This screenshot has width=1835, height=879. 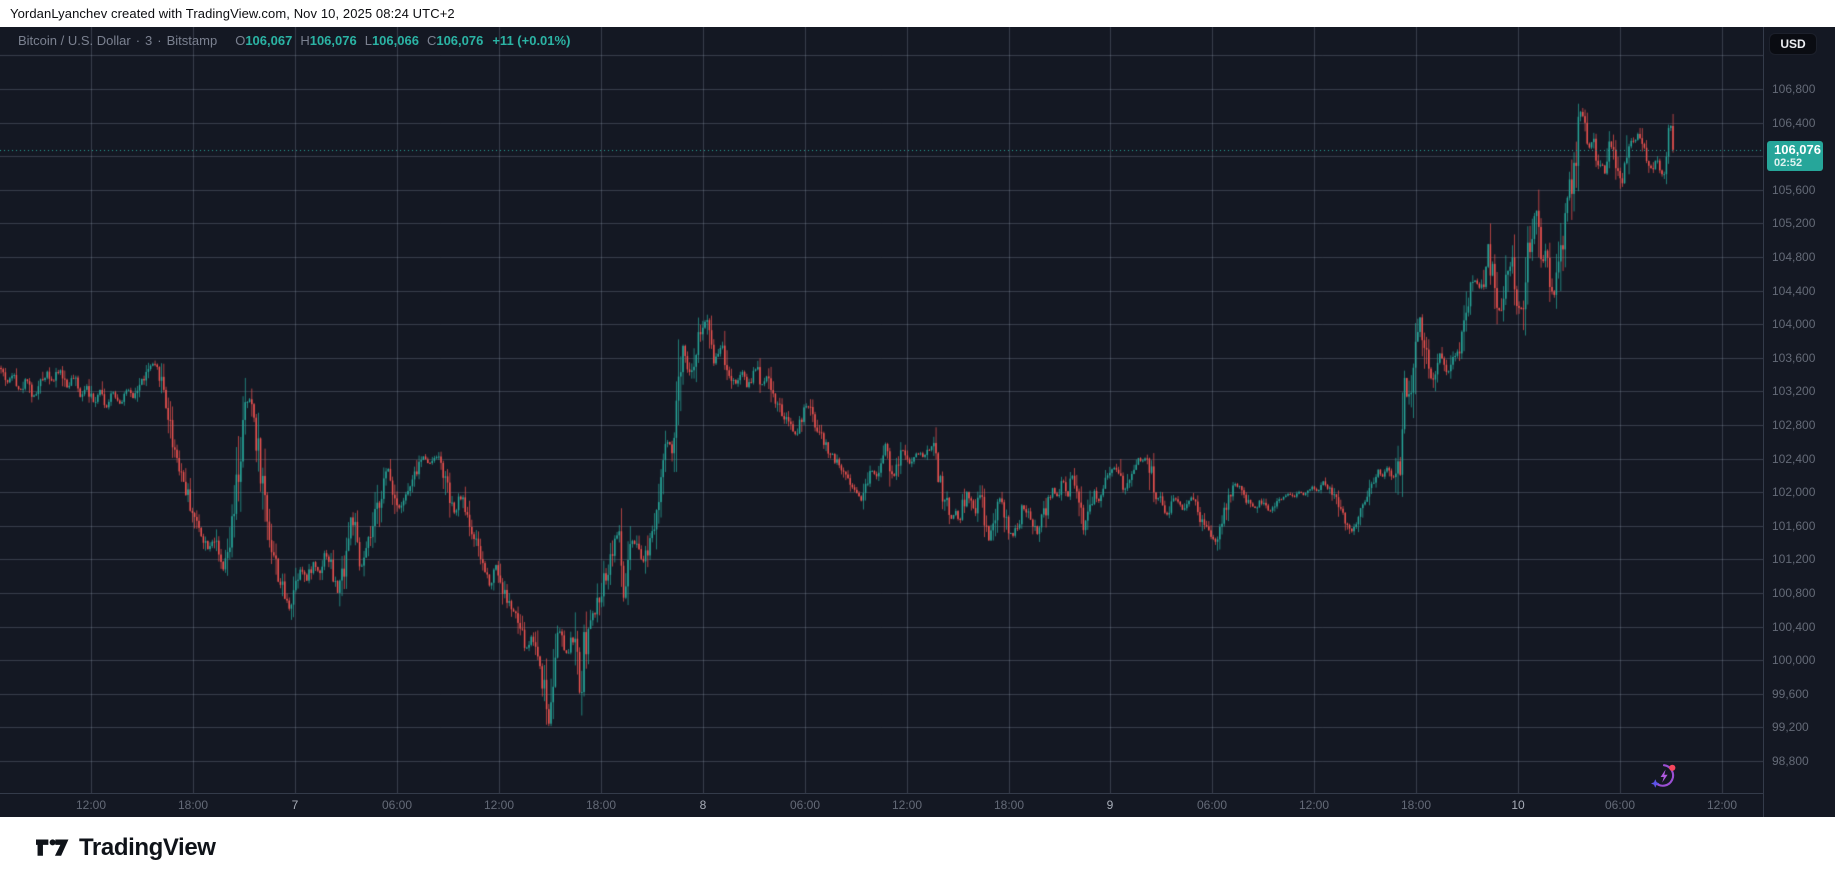 I want to click on last-price-value: 106,076, so click(x=1797, y=149).